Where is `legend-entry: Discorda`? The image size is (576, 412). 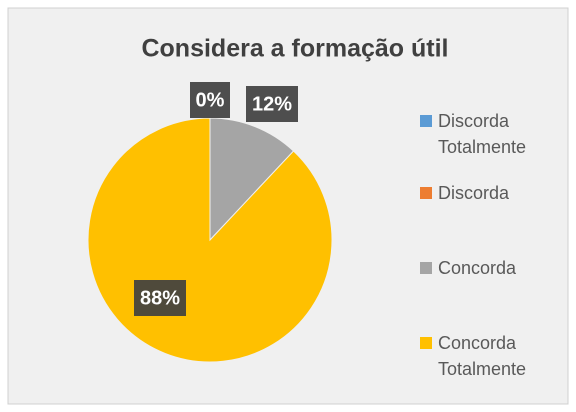 legend-entry: Discorda is located at coordinates (485, 193).